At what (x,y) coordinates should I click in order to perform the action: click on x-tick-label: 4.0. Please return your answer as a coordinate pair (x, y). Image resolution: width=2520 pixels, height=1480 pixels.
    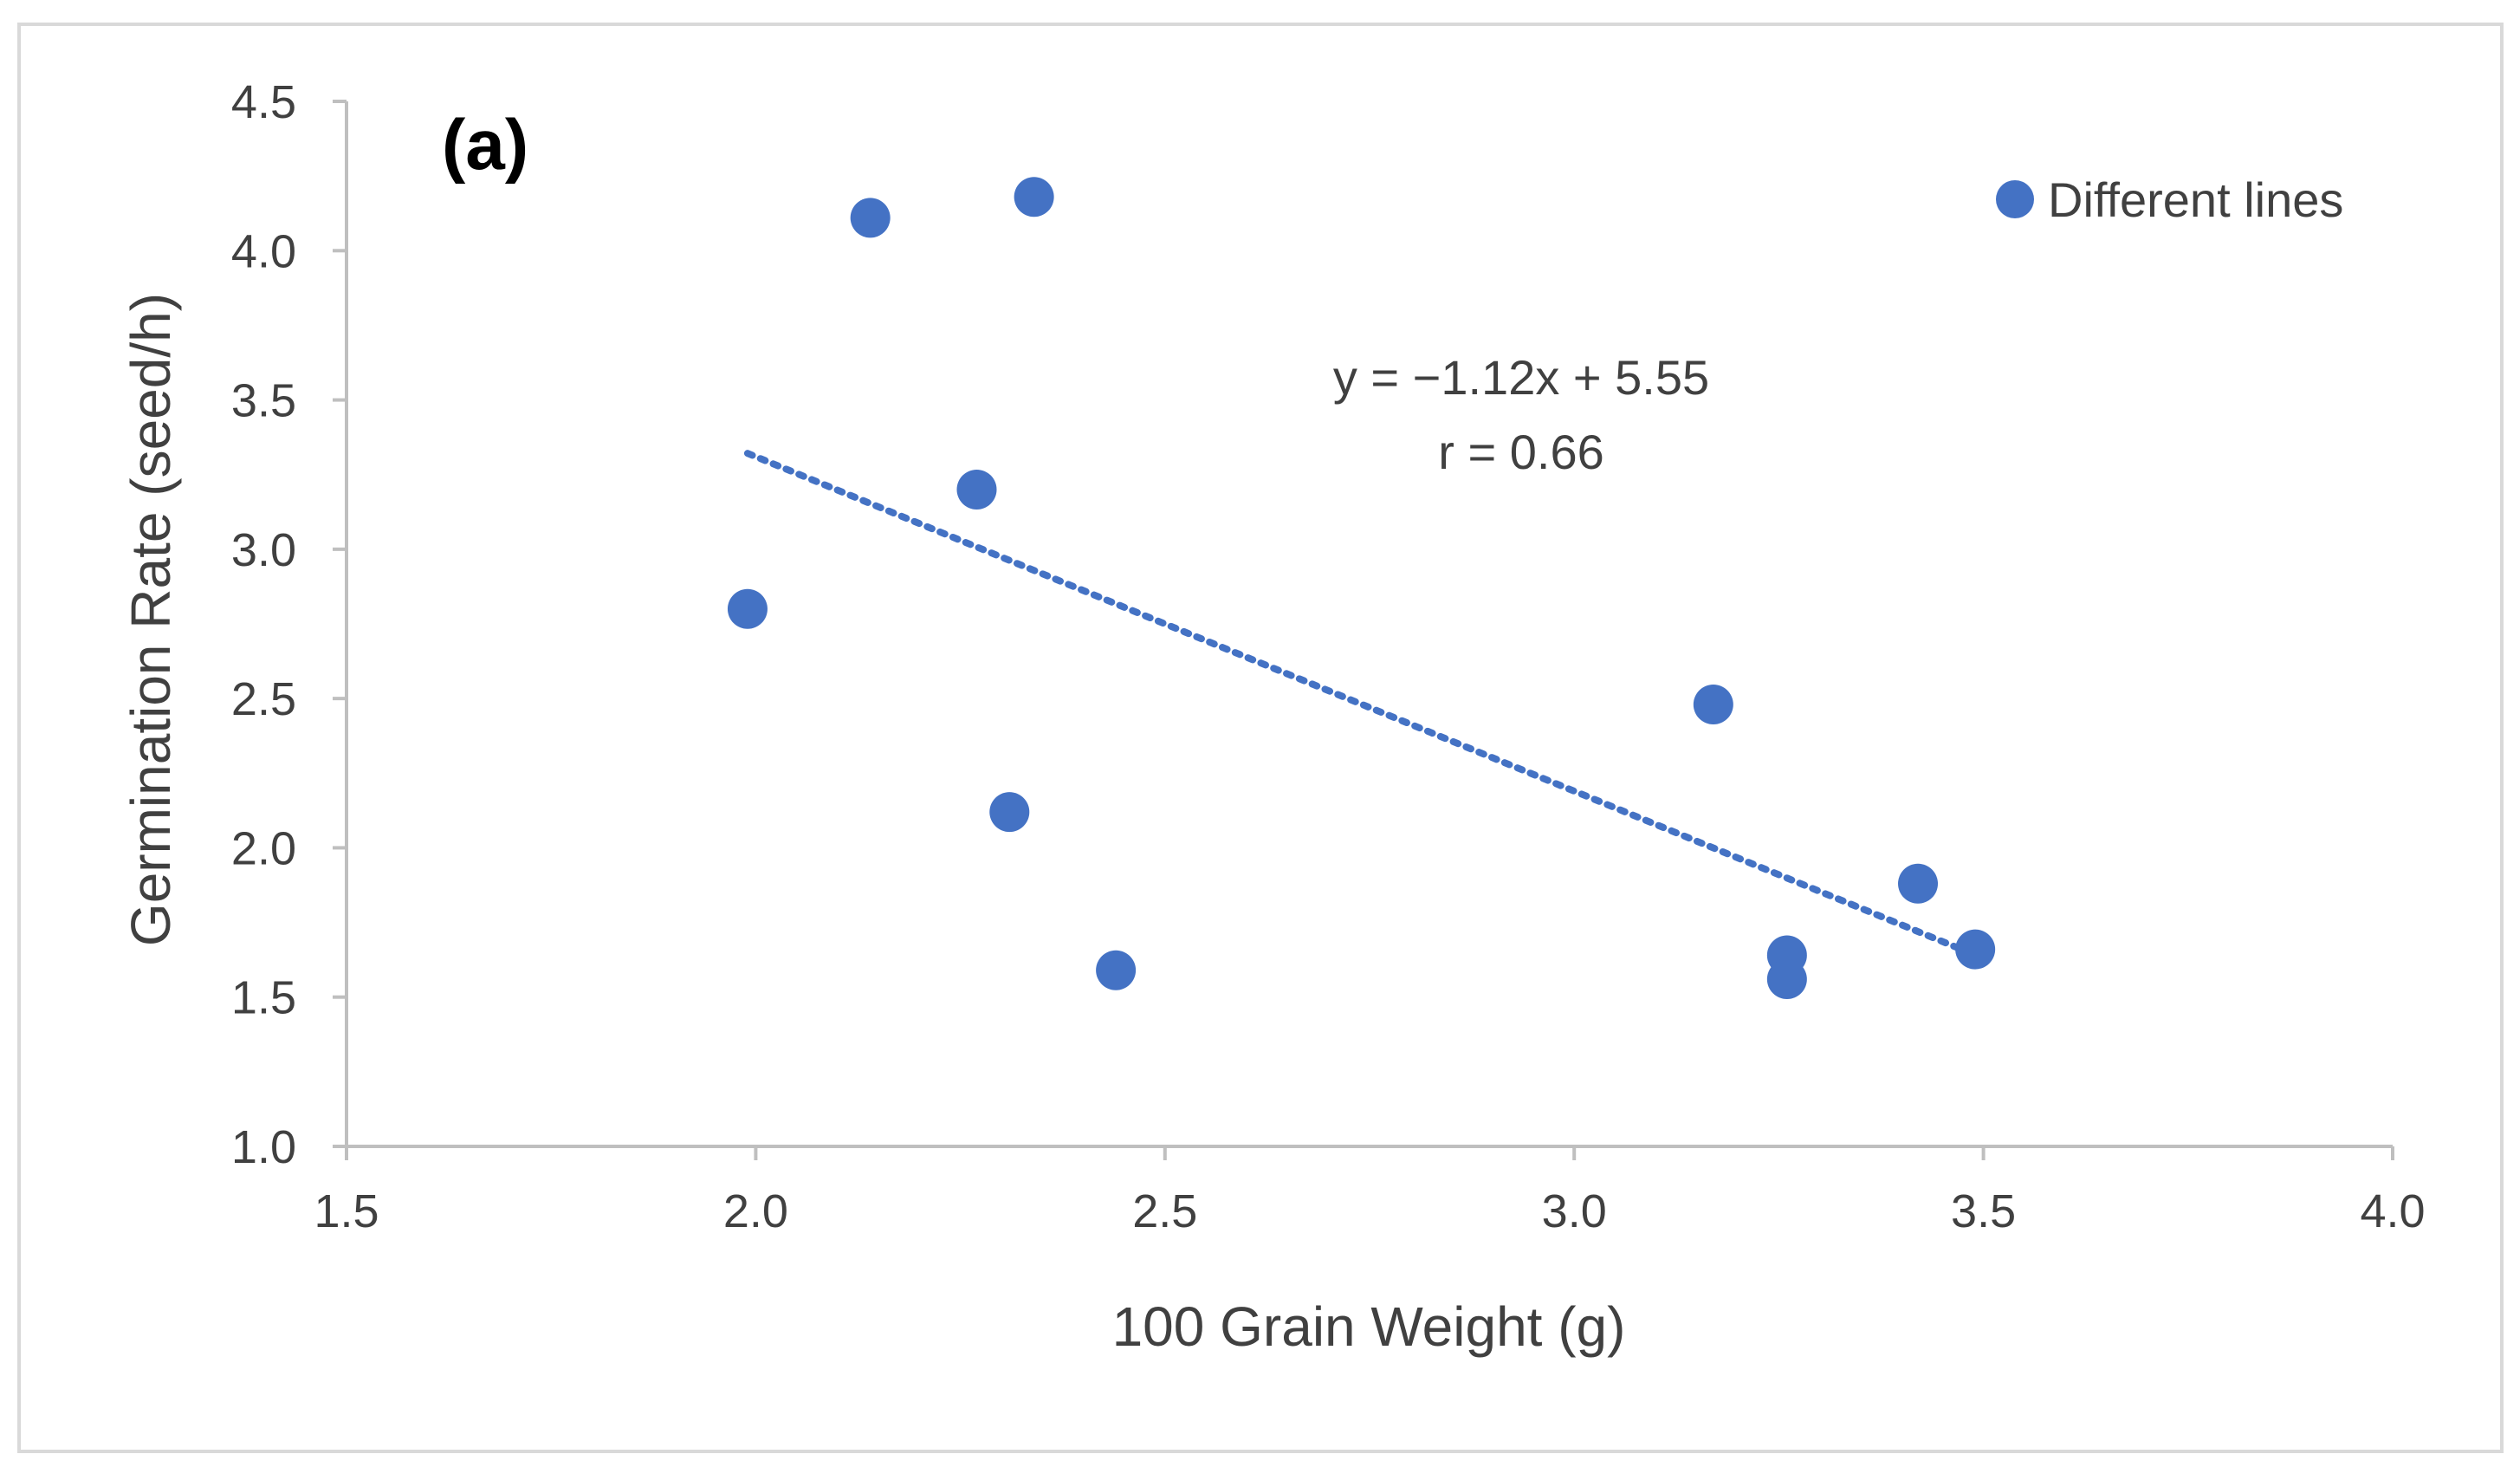
    Looking at the image, I should click on (2392, 1211).